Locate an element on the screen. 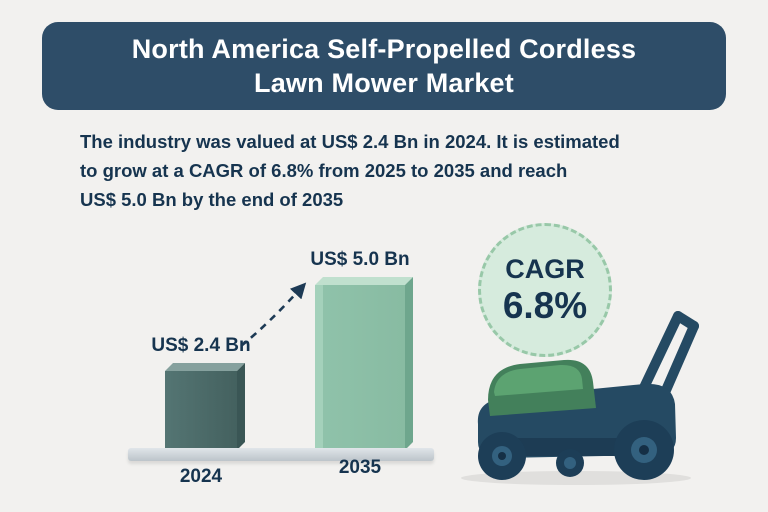 The image size is (768, 512). chart-platform is located at coordinates (281, 454).